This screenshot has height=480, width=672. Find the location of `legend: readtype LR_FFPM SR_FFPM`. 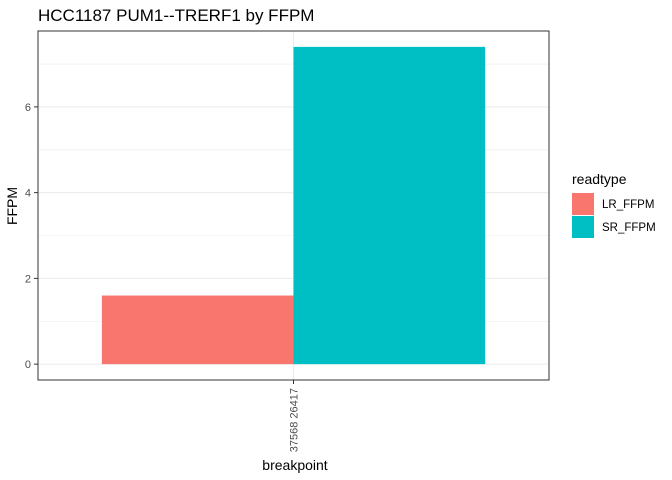

legend: readtype LR_FFPM SR_FFPM is located at coordinates (614, 204).